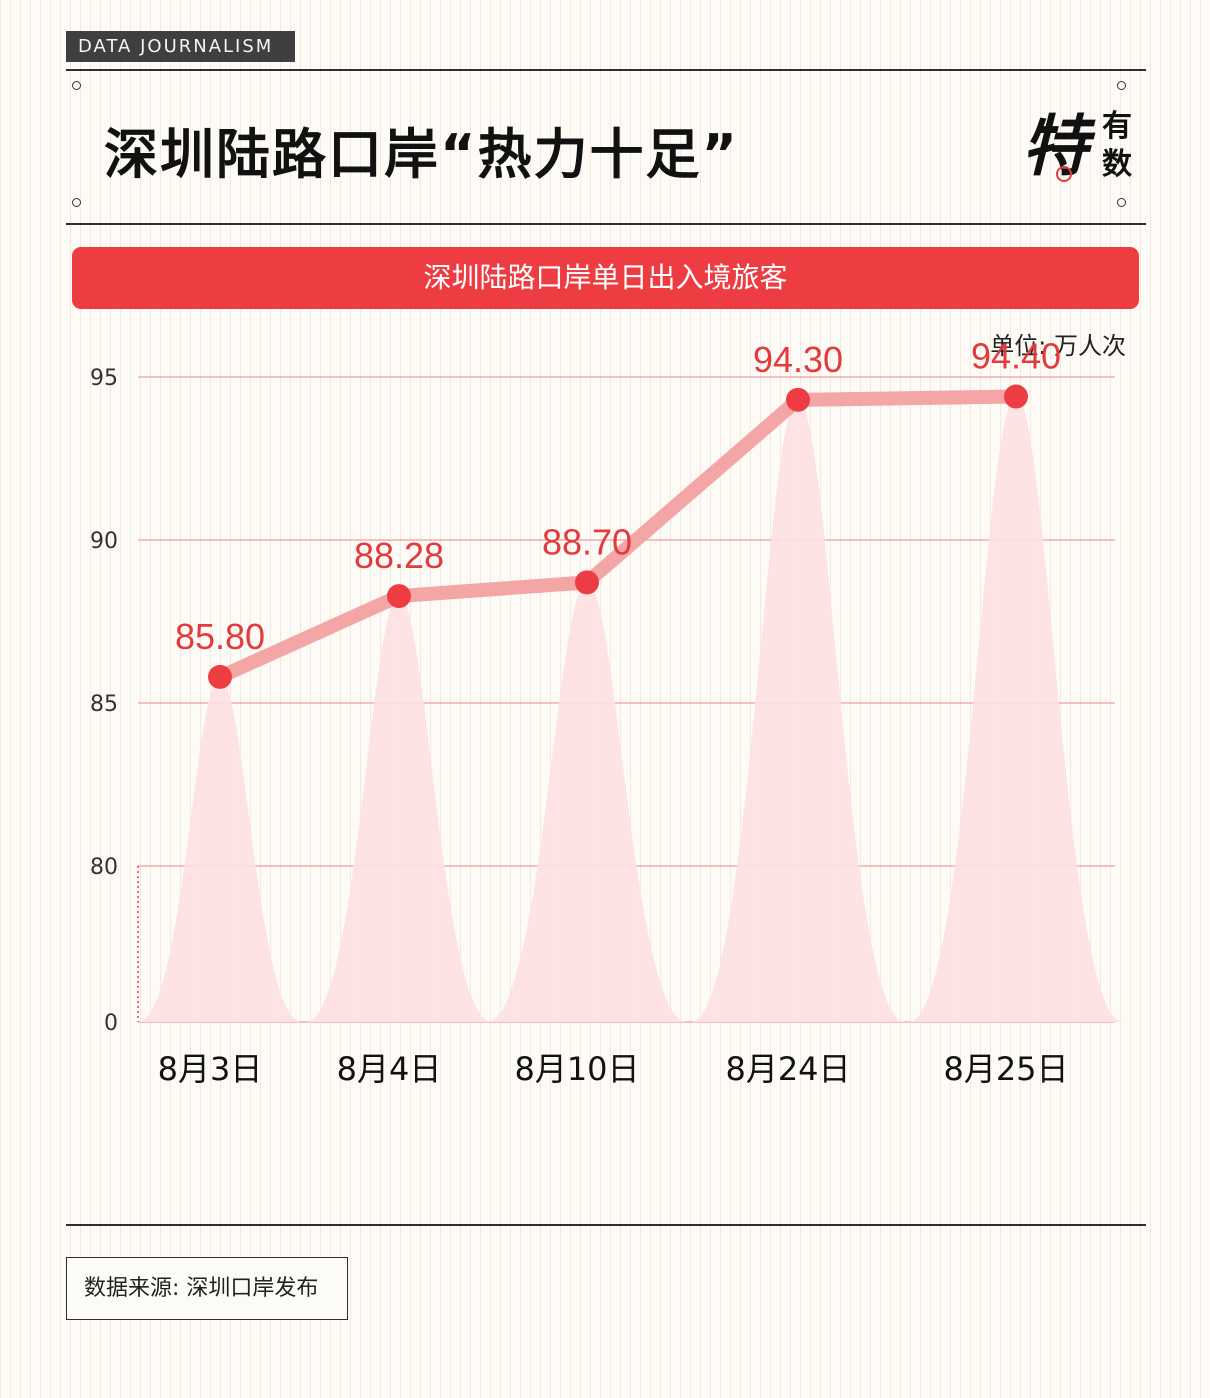  What do you see at coordinates (1117, 164) in the screenshot?
I see `logo-char-bottom: 数` at bounding box center [1117, 164].